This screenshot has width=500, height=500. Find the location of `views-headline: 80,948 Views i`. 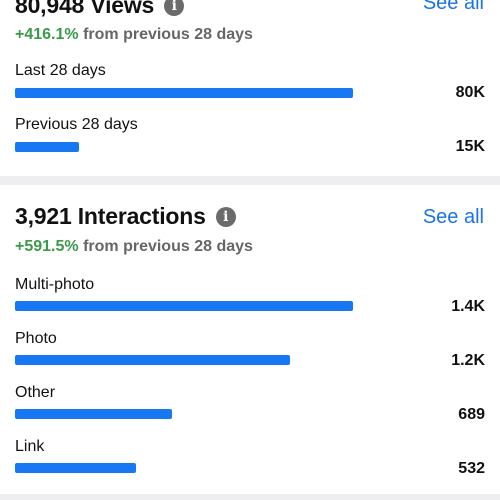

views-headline: 80,948 Views i is located at coordinates (100, 9).